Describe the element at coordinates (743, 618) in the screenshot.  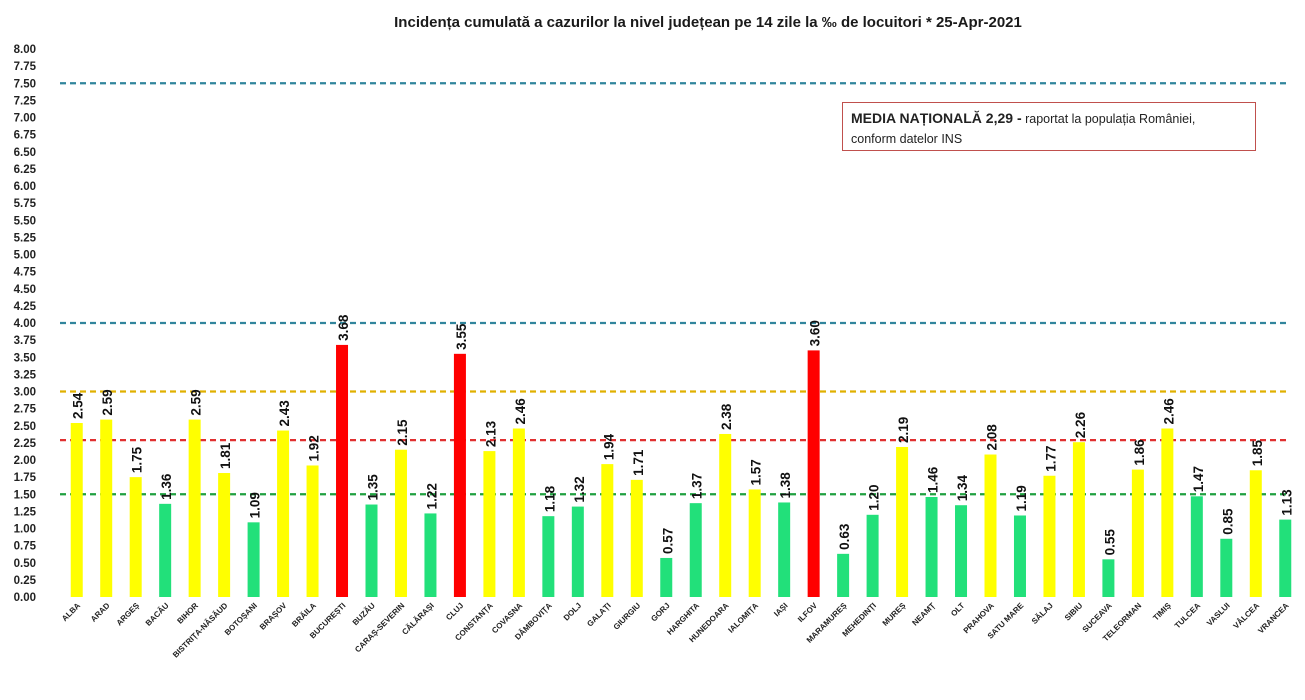
I see `x-tick-label: IALOMIȚA` at that location.